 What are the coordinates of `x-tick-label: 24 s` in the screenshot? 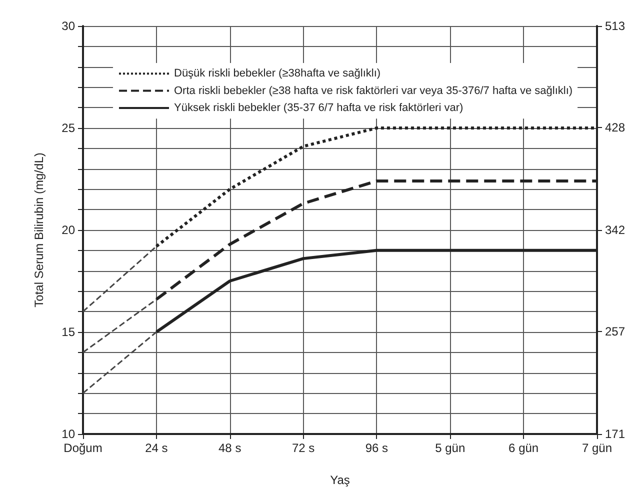 It's located at (156, 448).